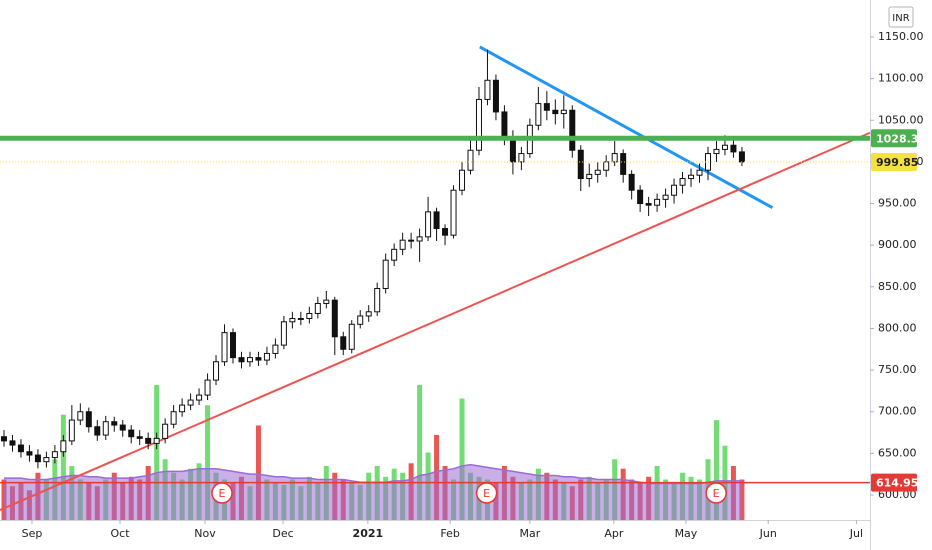  I want to click on x-tick-label: May, so click(686, 533).